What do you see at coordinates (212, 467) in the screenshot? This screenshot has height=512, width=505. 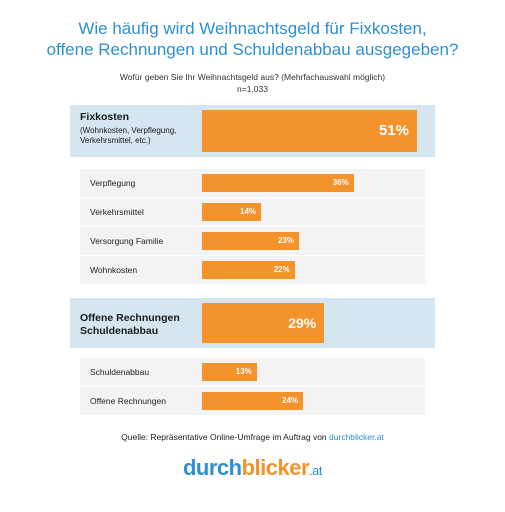 I see `logo-part-durch: durch` at bounding box center [212, 467].